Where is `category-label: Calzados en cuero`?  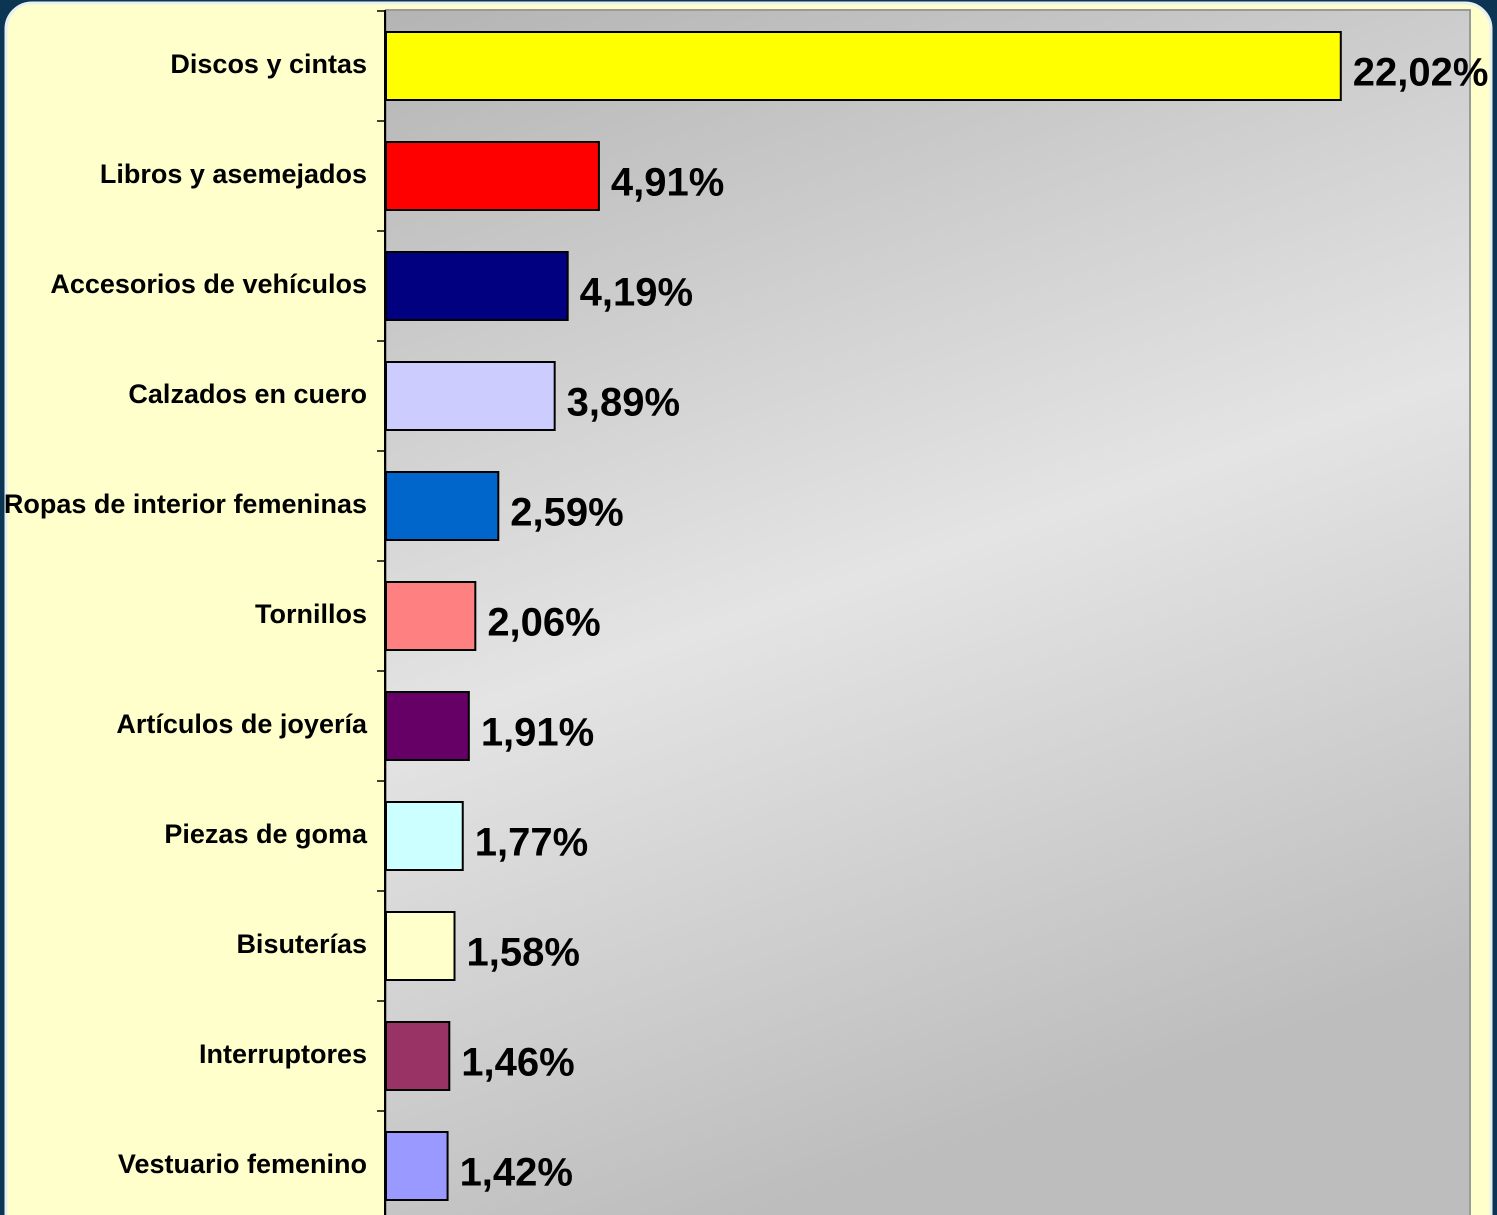 category-label: Calzados en cuero is located at coordinates (247, 394).